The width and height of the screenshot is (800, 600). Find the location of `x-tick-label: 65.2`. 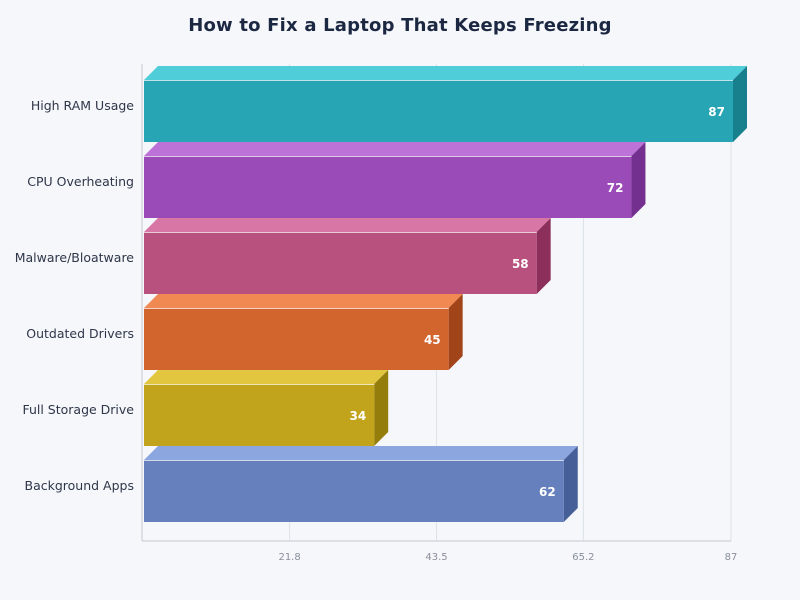

x-tick-label: 65.2 is located at coordinates (583, 557).